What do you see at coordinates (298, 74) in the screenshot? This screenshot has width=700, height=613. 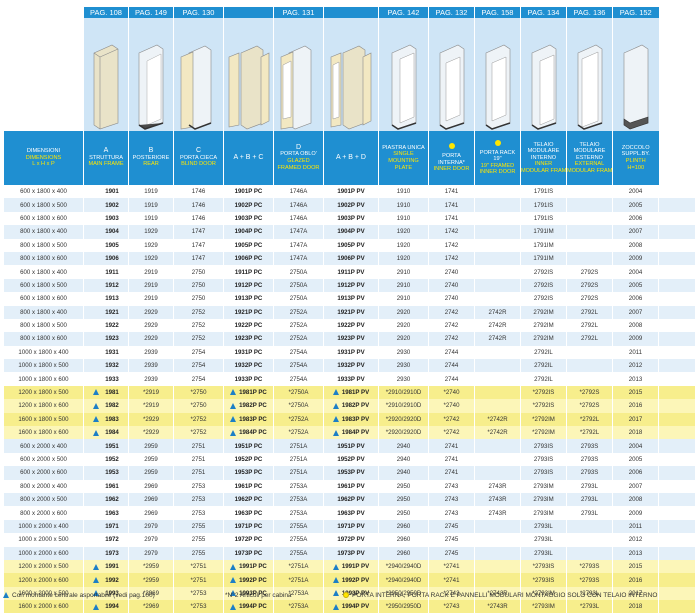 I see `glazed-door-image` at bounding box center [298, 74].